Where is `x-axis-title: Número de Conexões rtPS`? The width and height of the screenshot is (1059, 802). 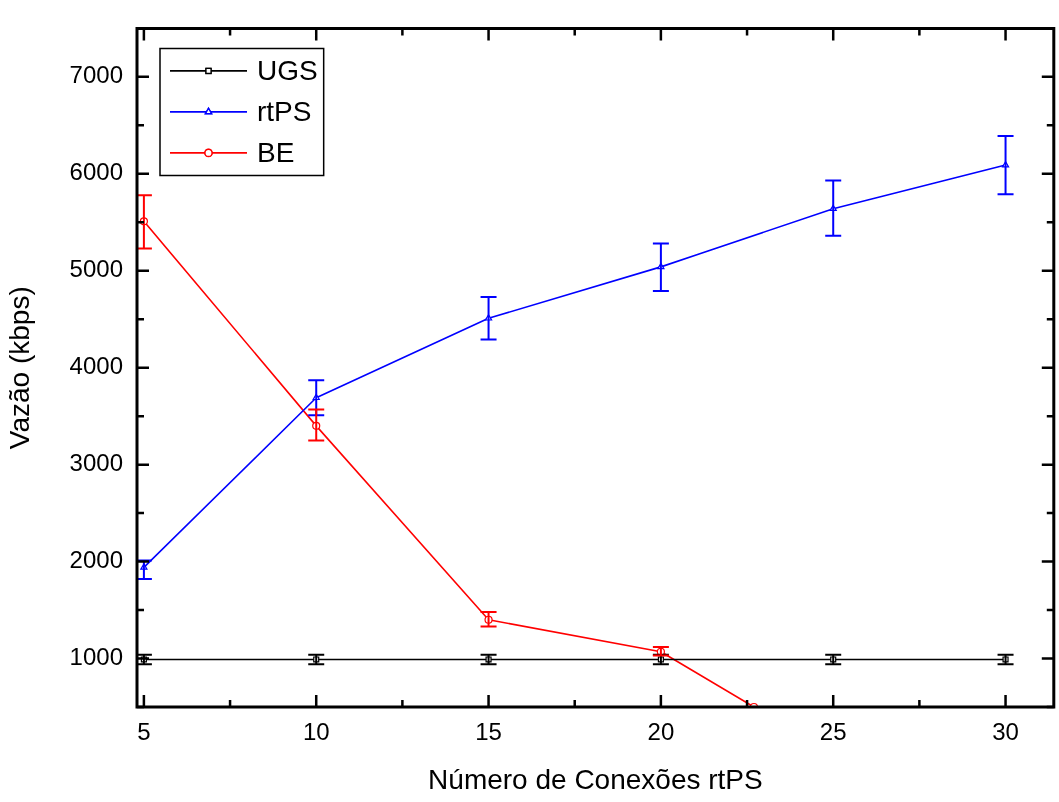
x-axis-title: Número de Conexões rtPS is located at coordinates (595, 779).